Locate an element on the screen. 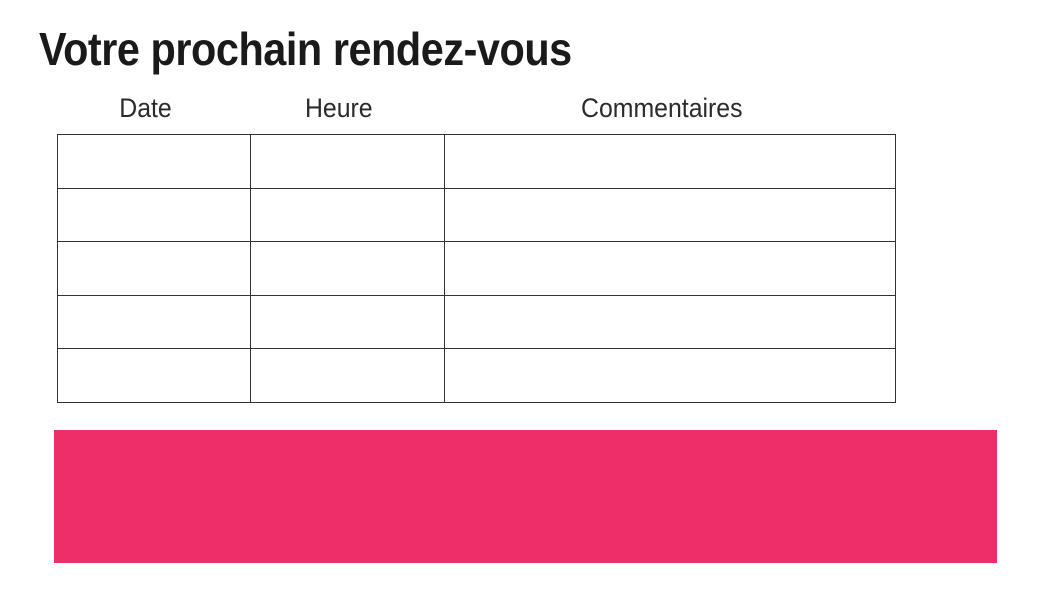 The width and height of the screenshot is (1050, 600). column-header-date: Date is located at coordinates (145, 108).